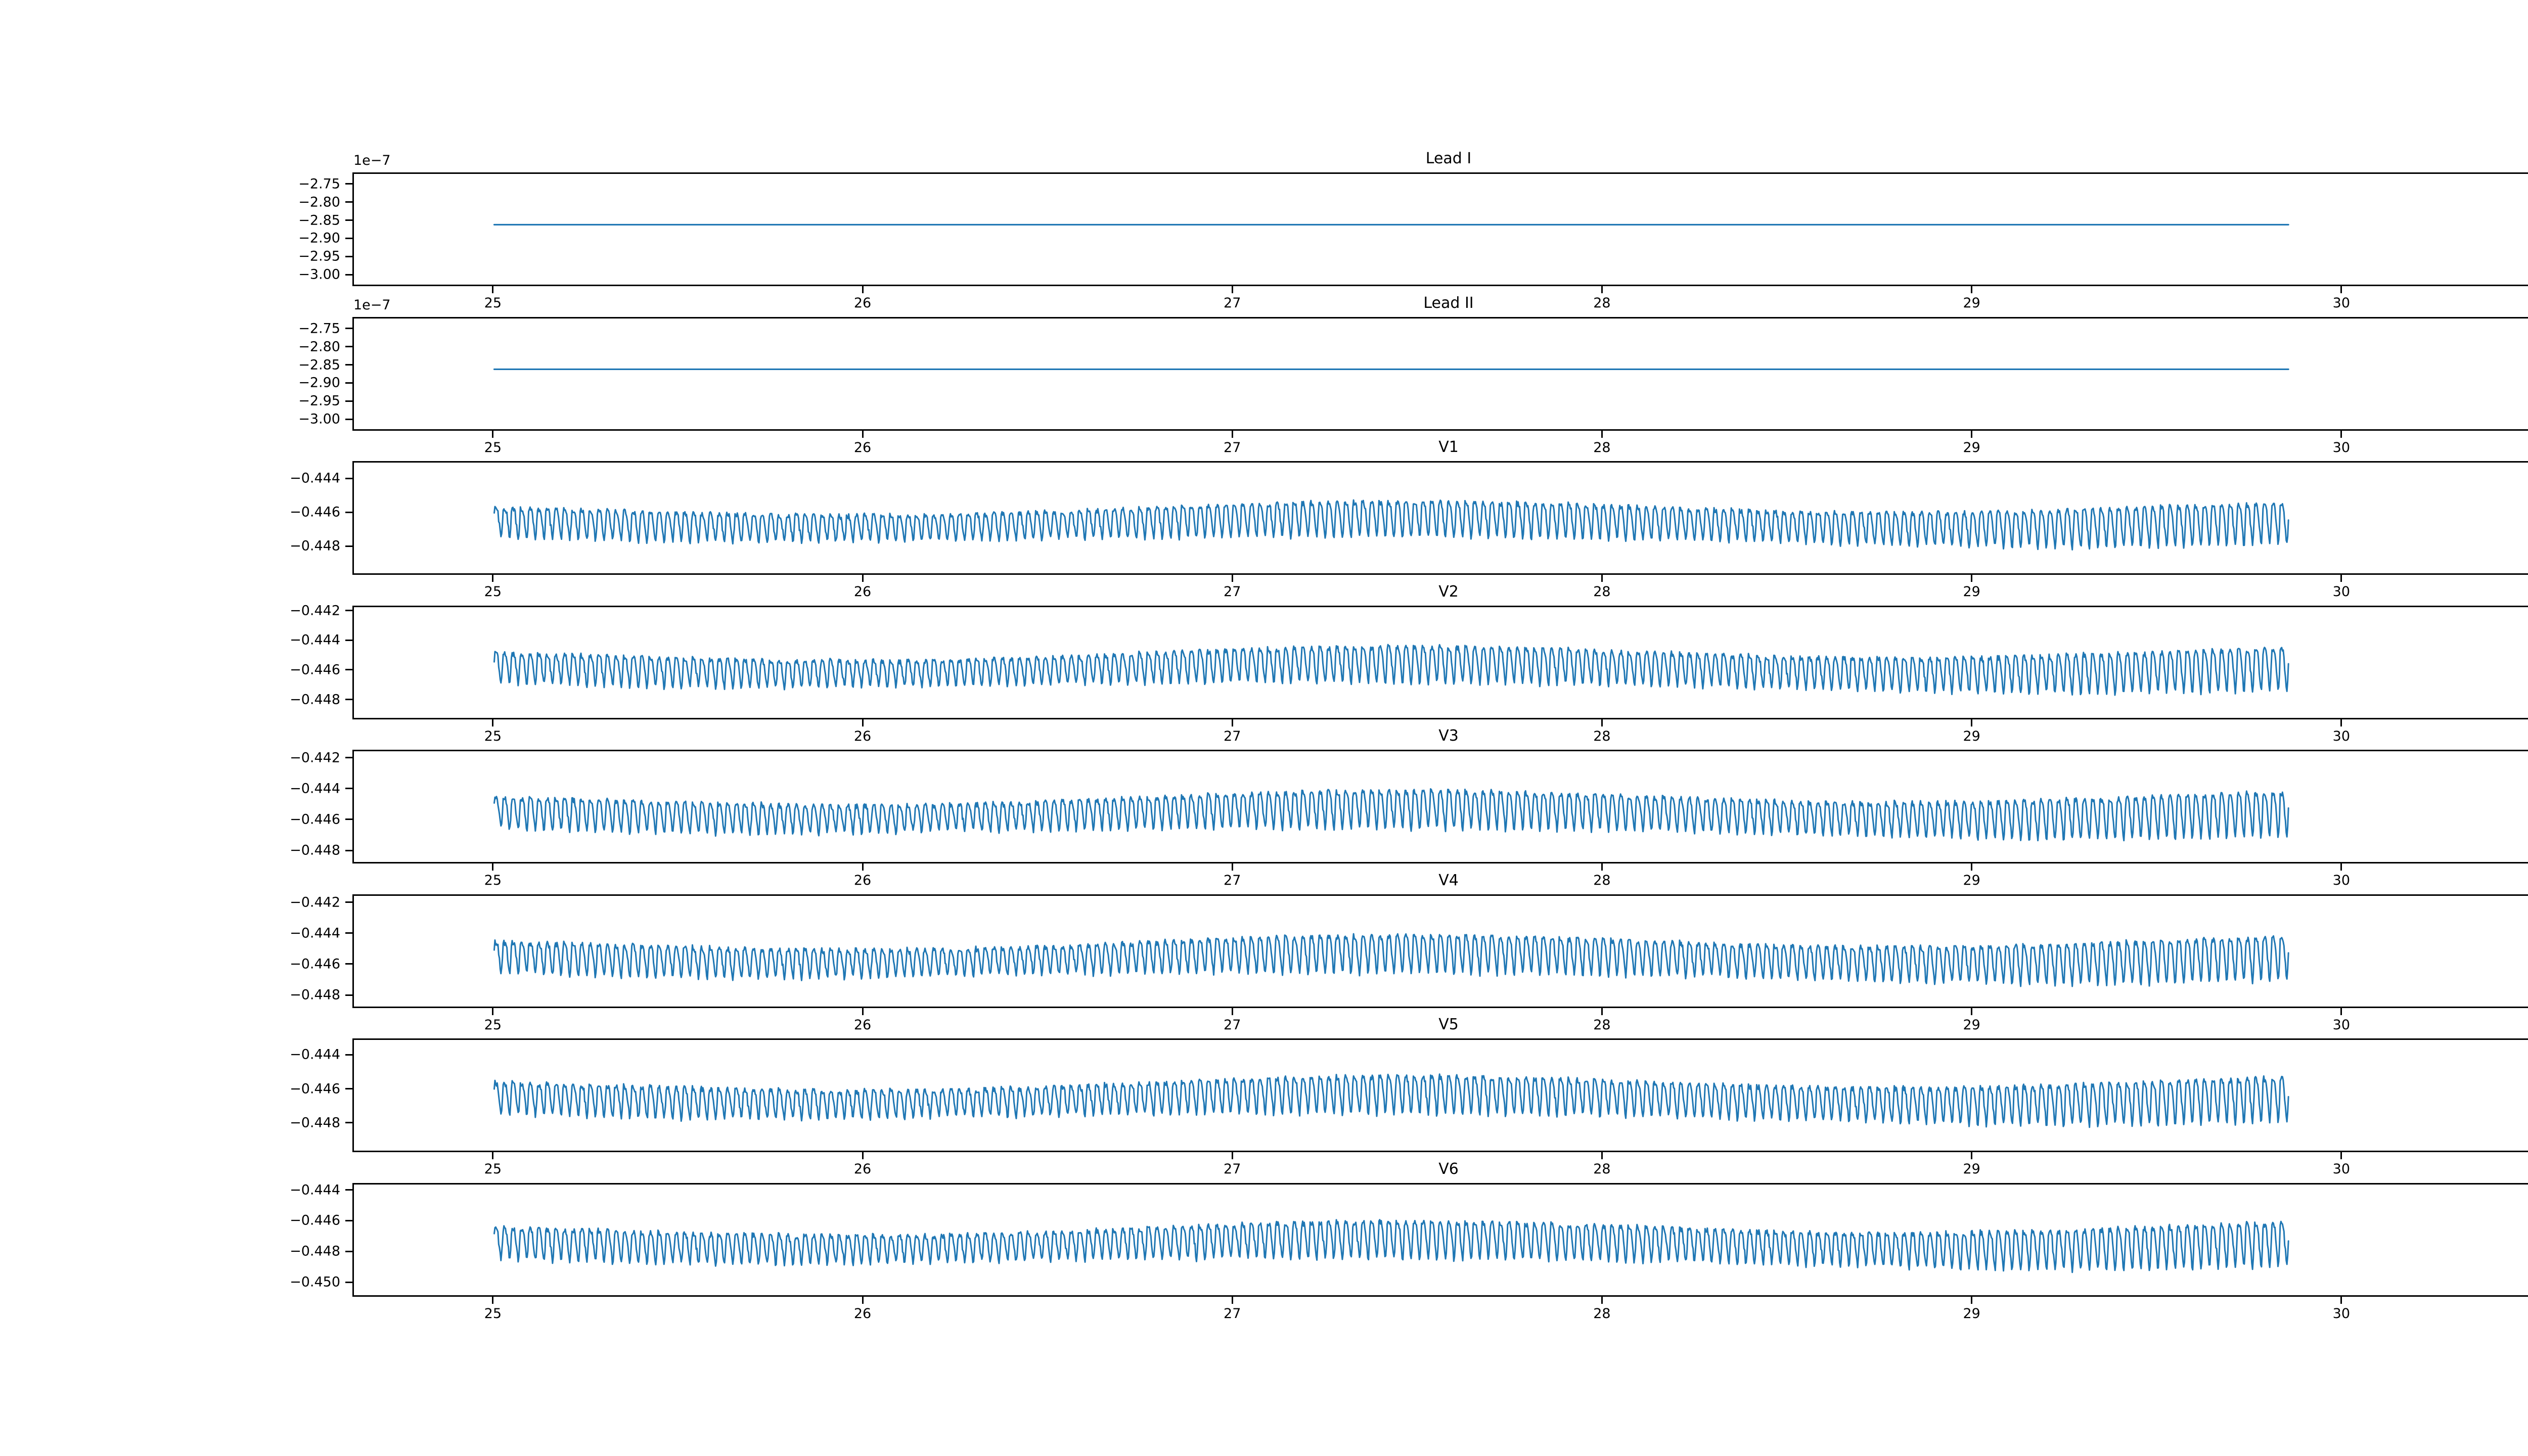 This screenshot has width=2528, height=1456. What do you see at coordinates (372, 305) in the screenshot?
I see `y-axis-offset-label: 1e−7` at bounding box center [372, 305].